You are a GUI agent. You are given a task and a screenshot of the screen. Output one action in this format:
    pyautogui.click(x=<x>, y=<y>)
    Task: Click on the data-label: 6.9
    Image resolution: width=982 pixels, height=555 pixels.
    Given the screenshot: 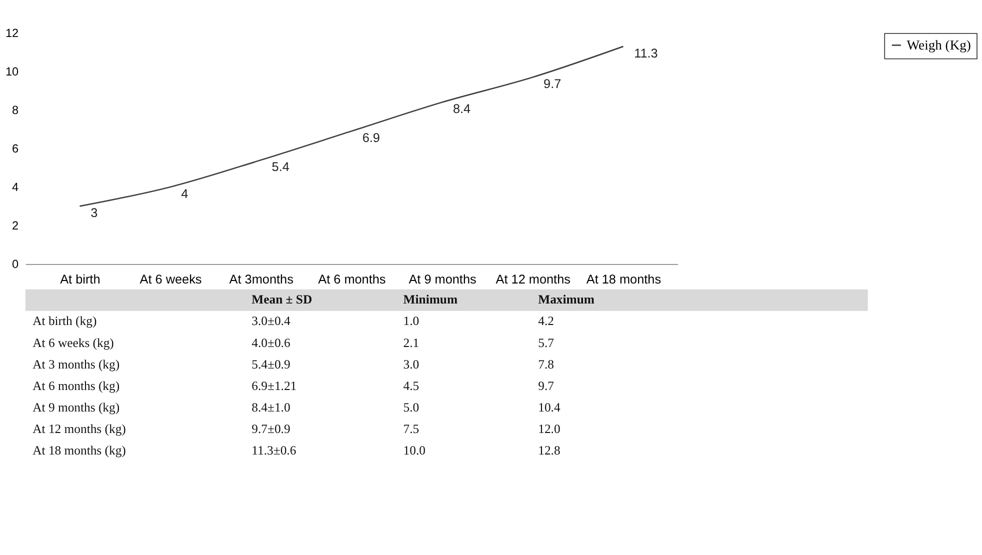 What is the action you would take?
    pyautogui.click(x=371, y=138)
    